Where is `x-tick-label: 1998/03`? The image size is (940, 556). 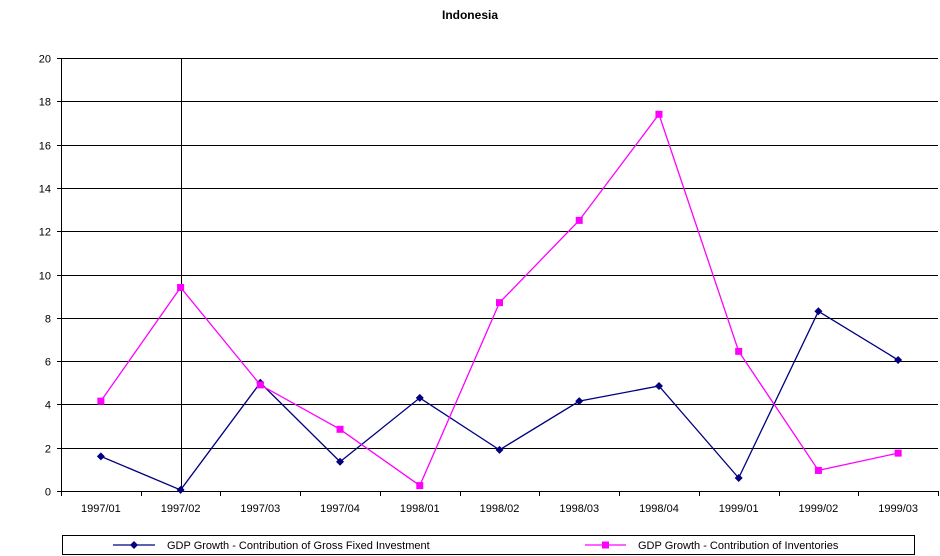
x-tick-label: 1998/03 is located at coordinates (579, 509).